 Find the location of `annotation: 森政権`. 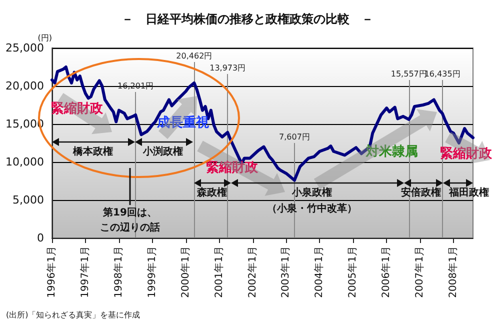

annotation: 森政権 is located at coordinates (211, 192).